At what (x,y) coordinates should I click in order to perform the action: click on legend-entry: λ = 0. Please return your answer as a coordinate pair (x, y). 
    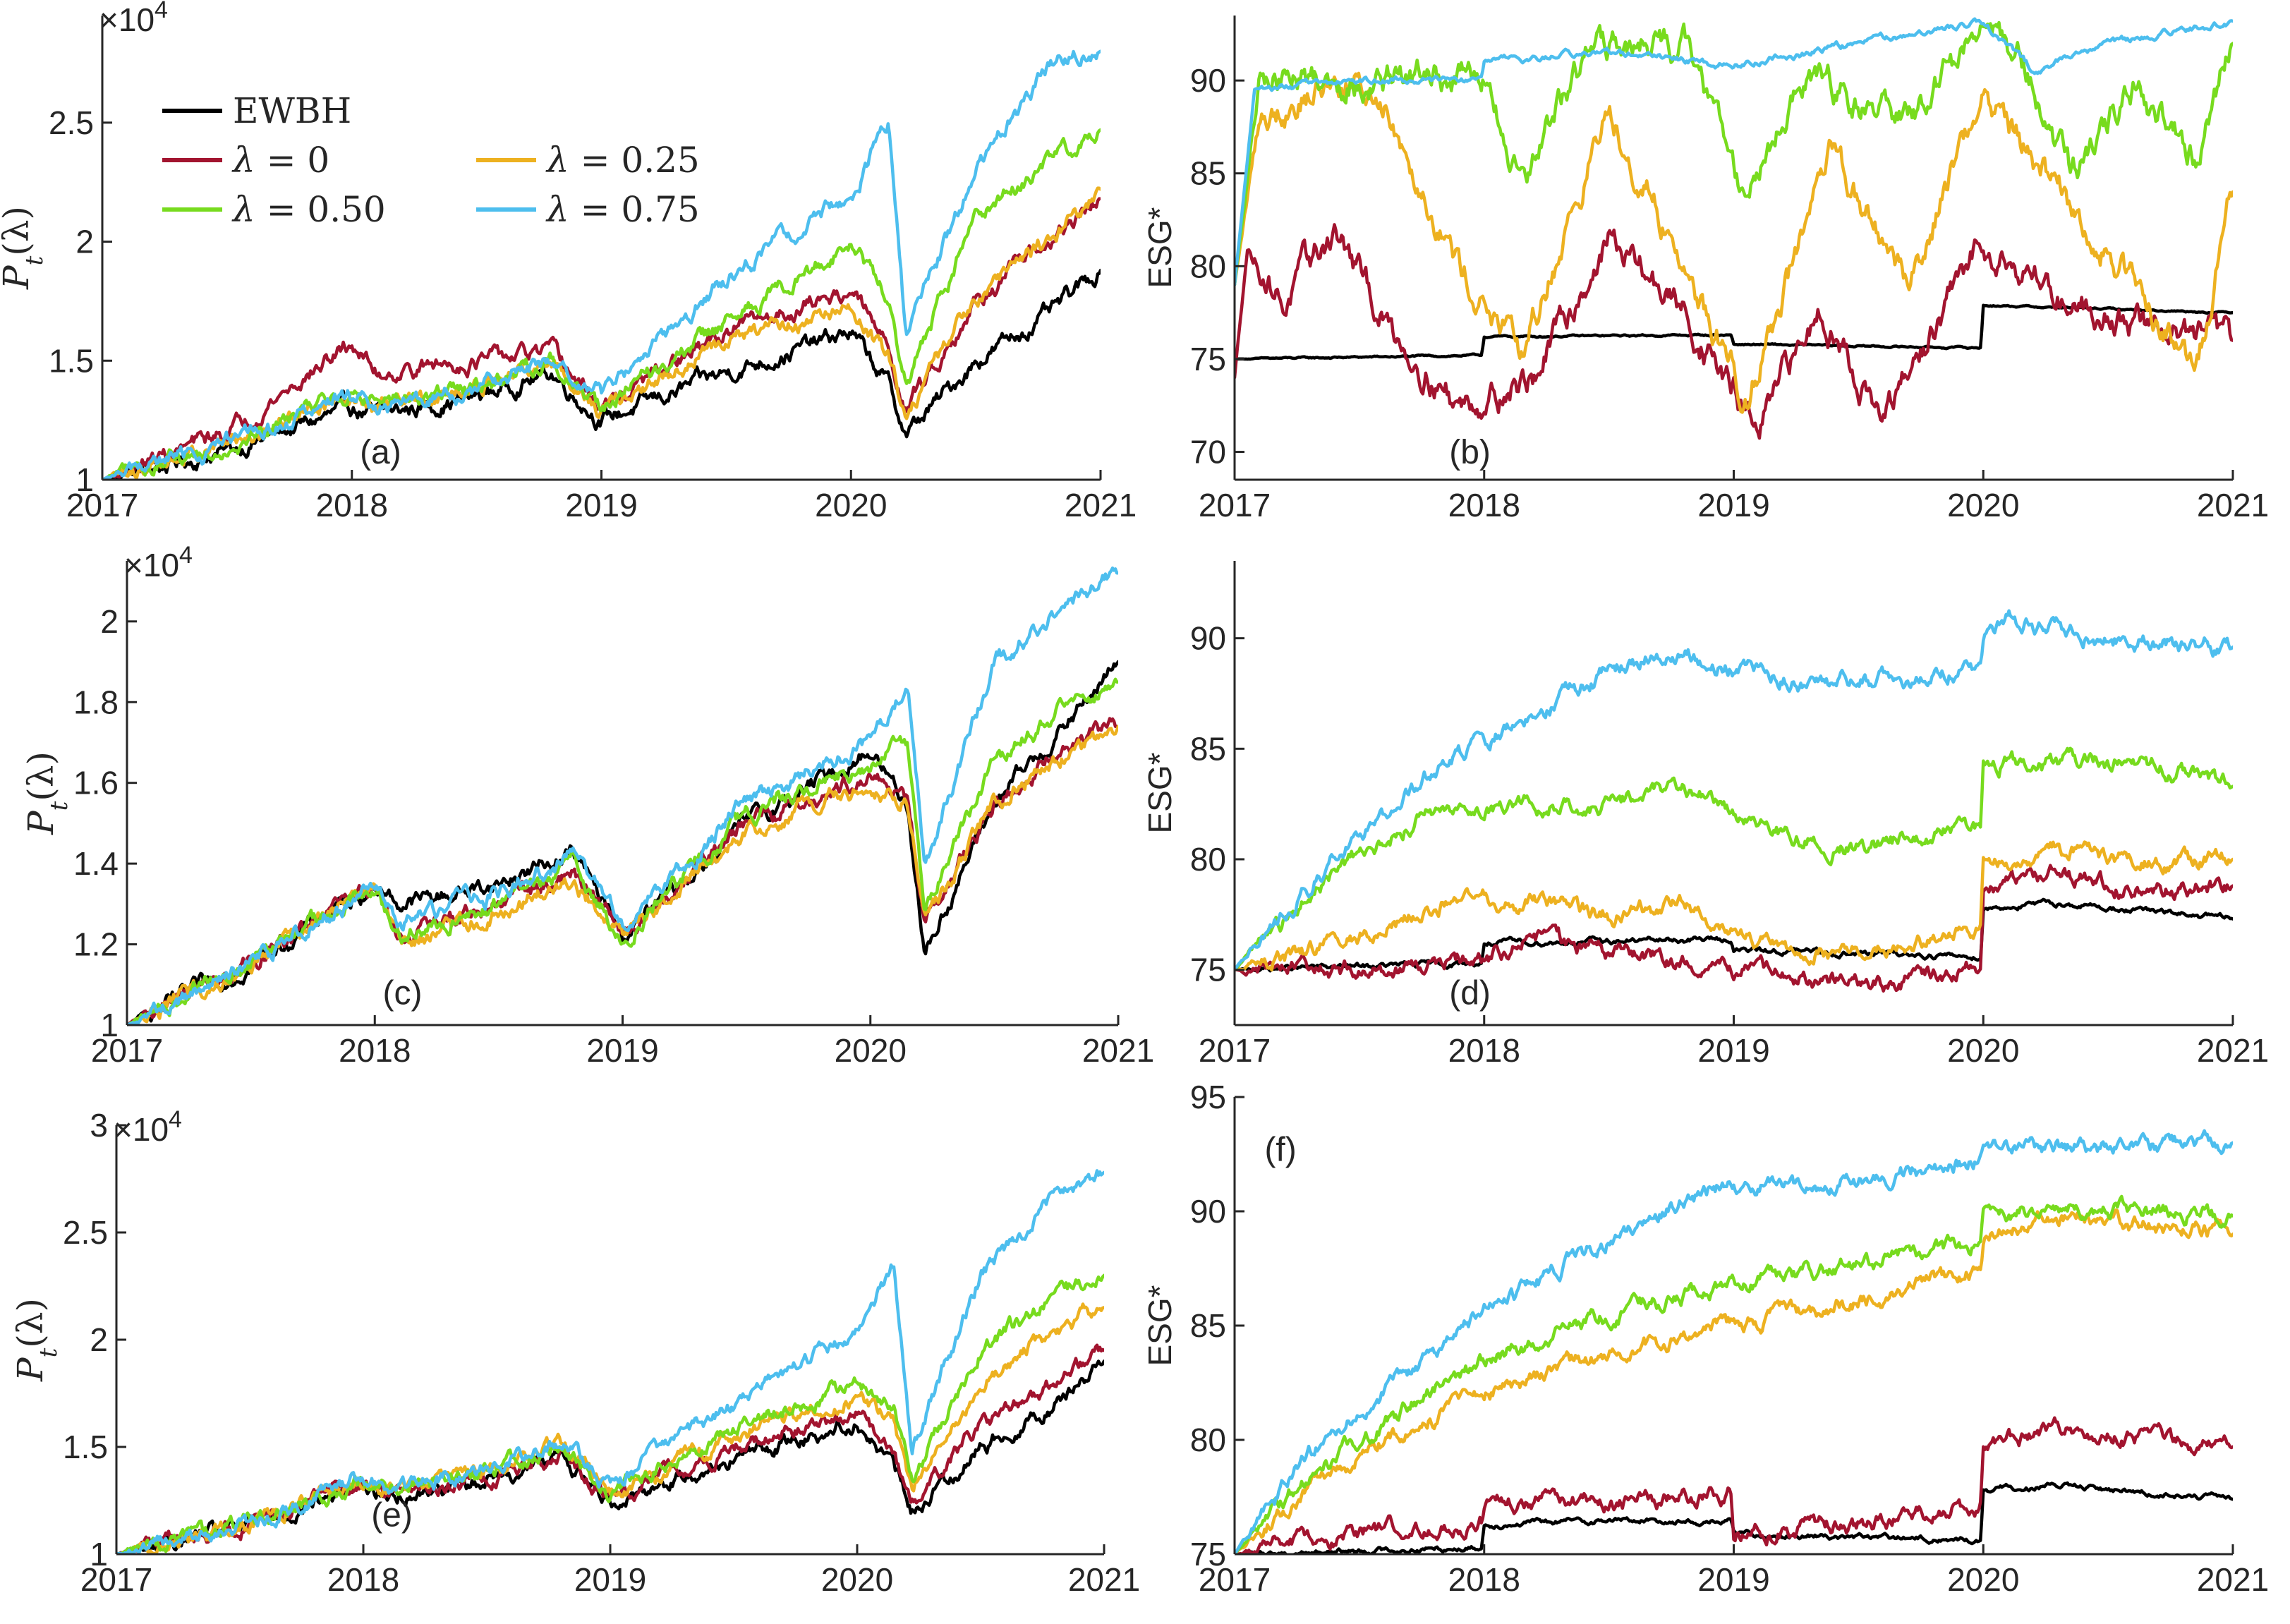
    Looking at the image, I should click on (245, 160).